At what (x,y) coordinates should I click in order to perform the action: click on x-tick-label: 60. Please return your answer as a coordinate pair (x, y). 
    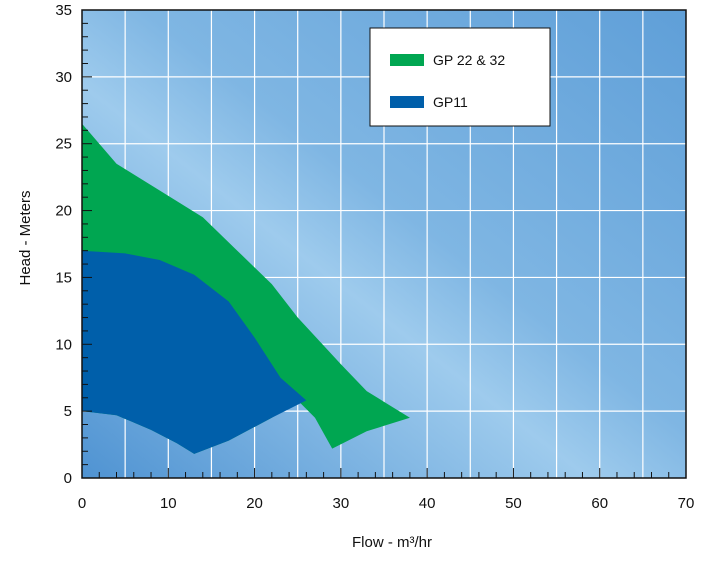
    Looking at the image, I should click on (599, 503).